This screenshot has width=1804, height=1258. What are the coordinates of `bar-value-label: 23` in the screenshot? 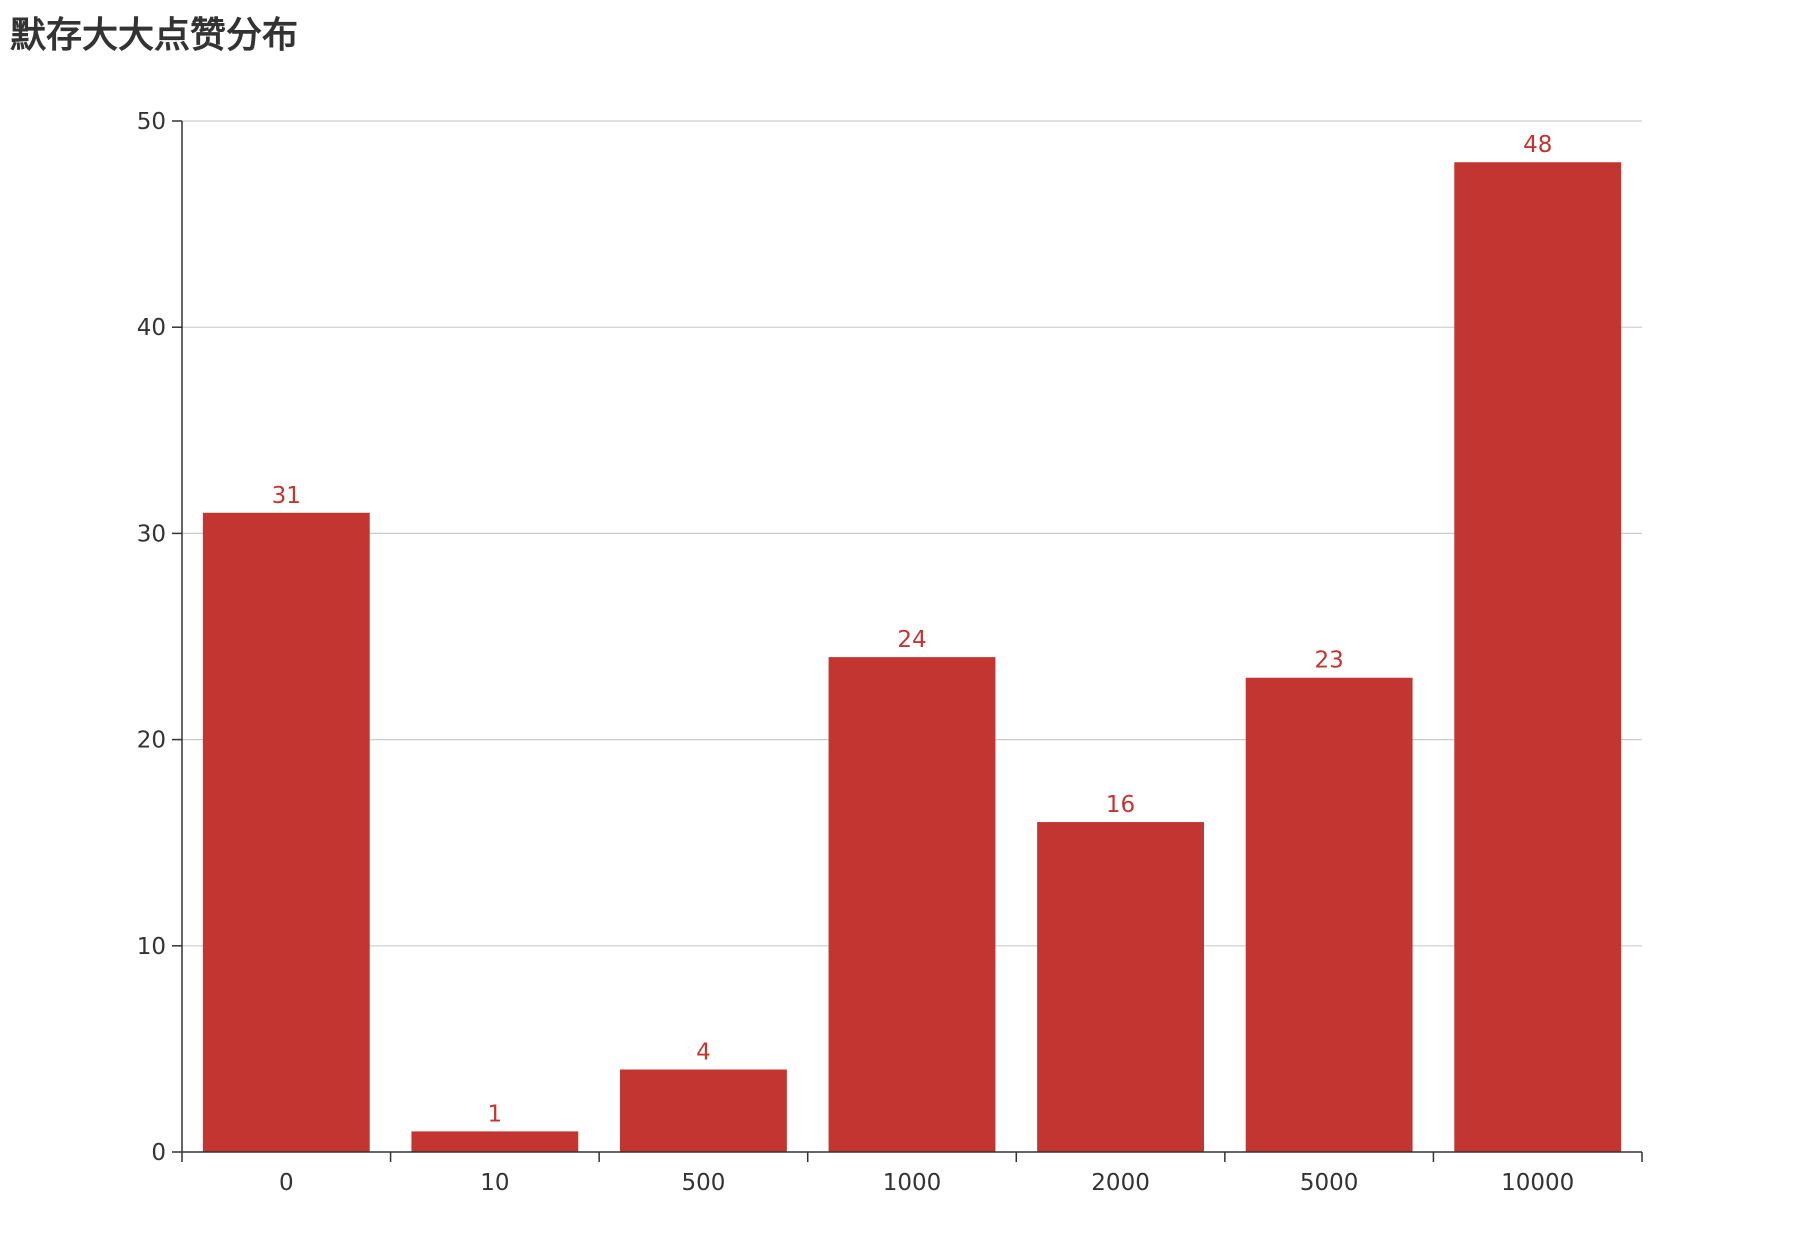 It's located at (1329, 661).